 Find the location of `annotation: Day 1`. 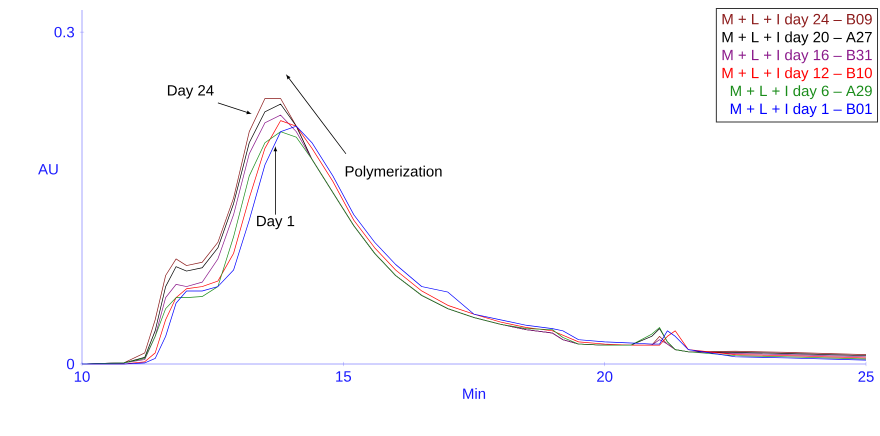

annotation: Day 1 is located at coordinates (275, 223).